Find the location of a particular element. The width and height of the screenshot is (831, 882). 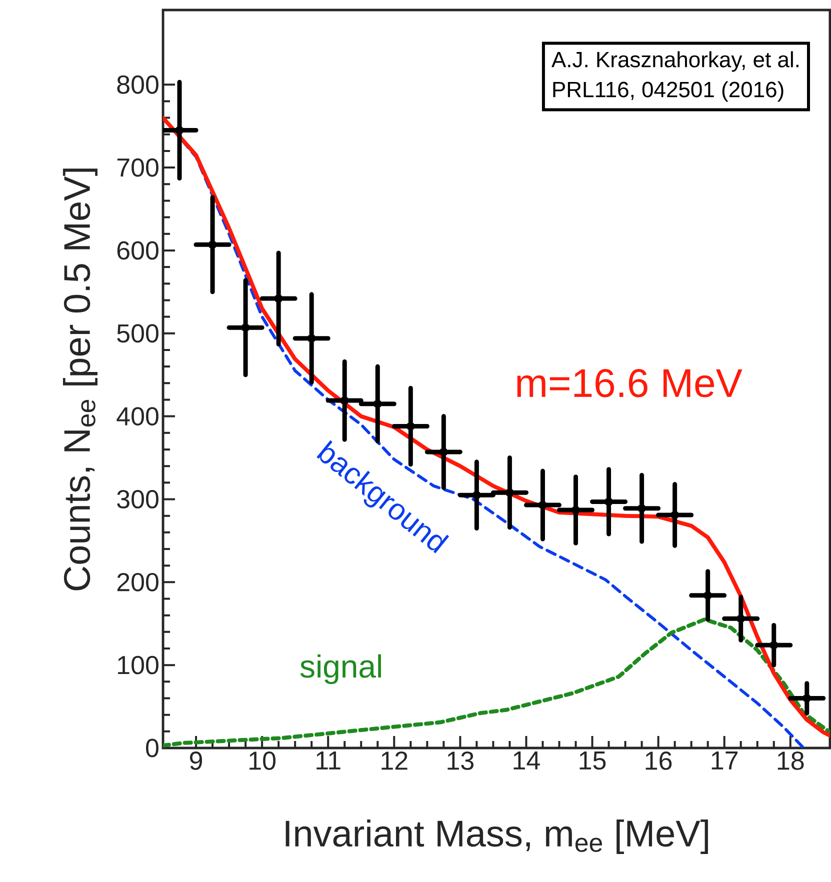

x-tick-label: 15 is located at coordinates (593, 761).